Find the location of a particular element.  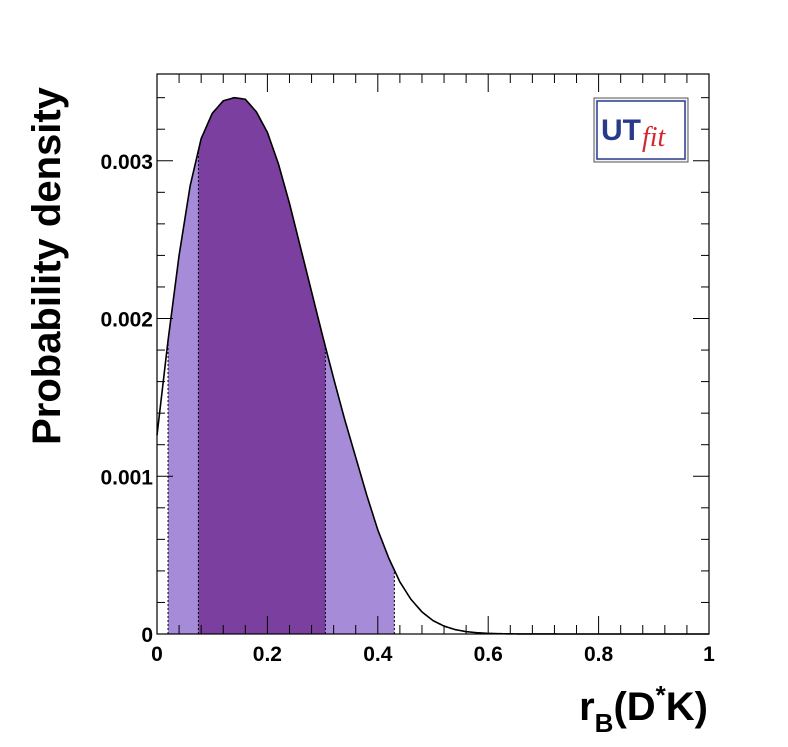

utfit-logo: UT fit is located at coordinates (641, 130).